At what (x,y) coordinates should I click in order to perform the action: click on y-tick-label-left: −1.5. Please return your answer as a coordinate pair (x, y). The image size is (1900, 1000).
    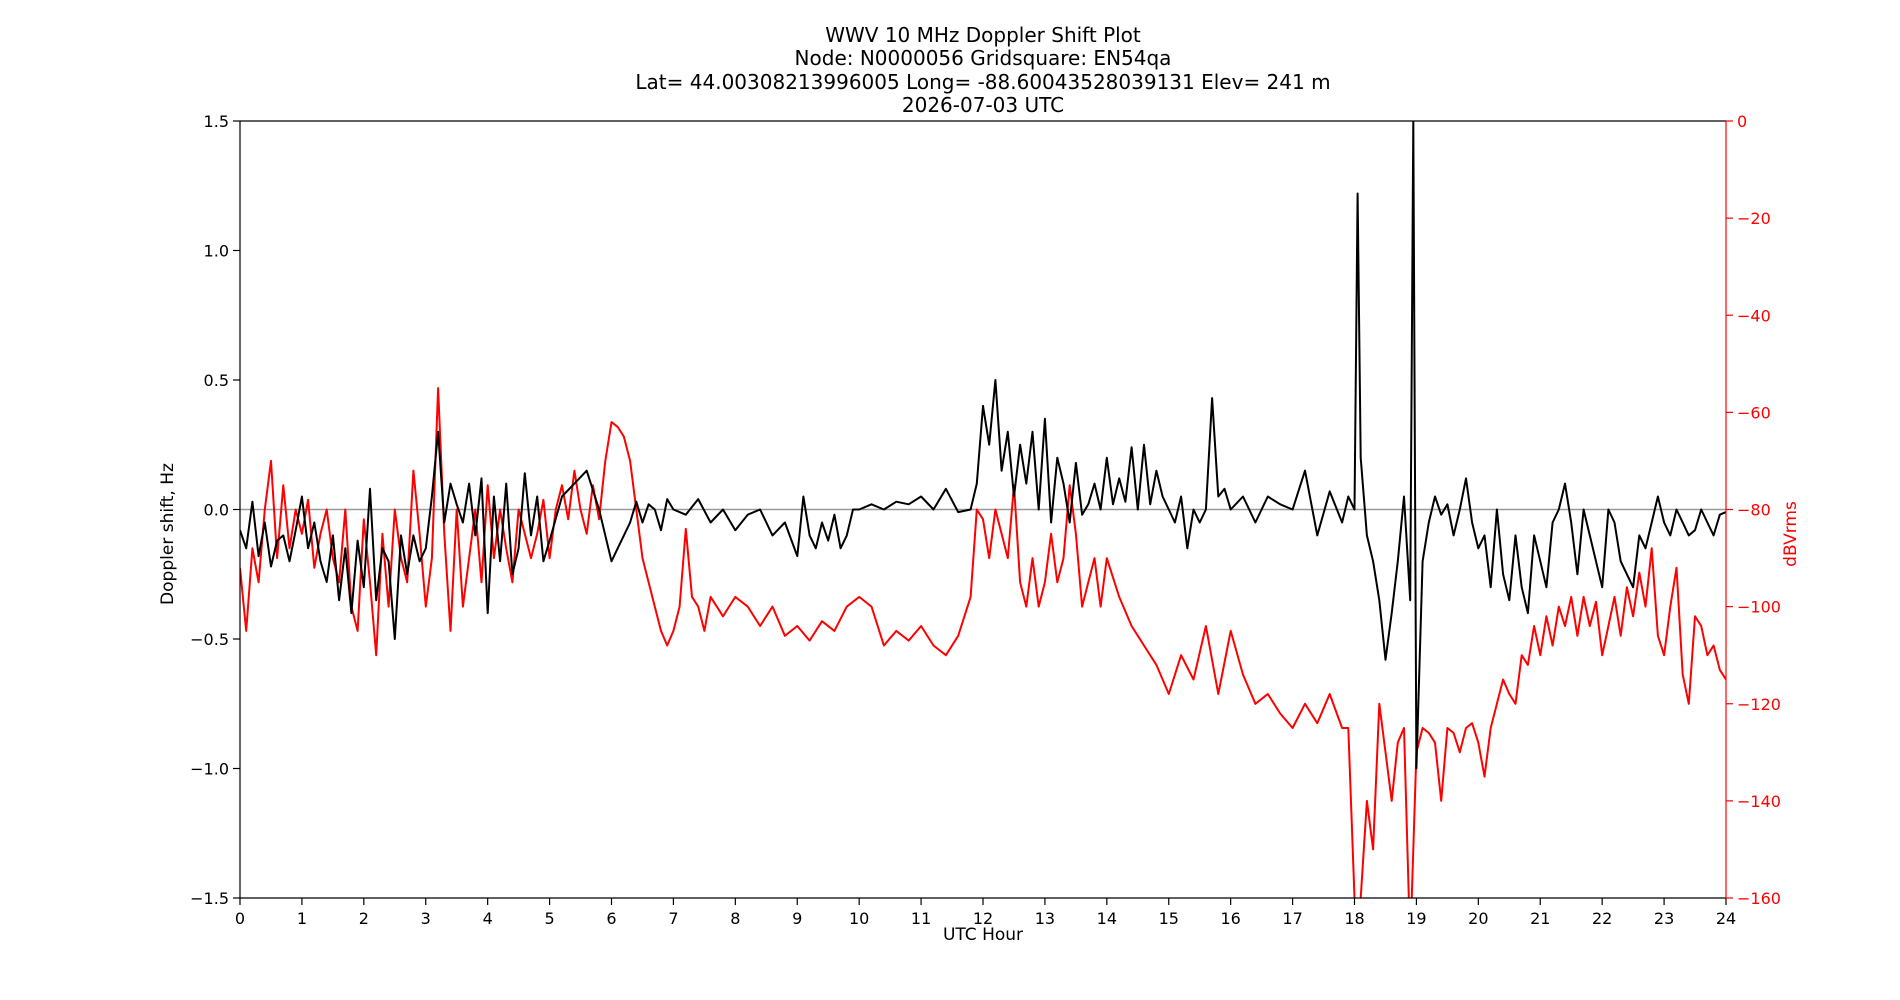
    Looking at the image, I should click on (209, 898).